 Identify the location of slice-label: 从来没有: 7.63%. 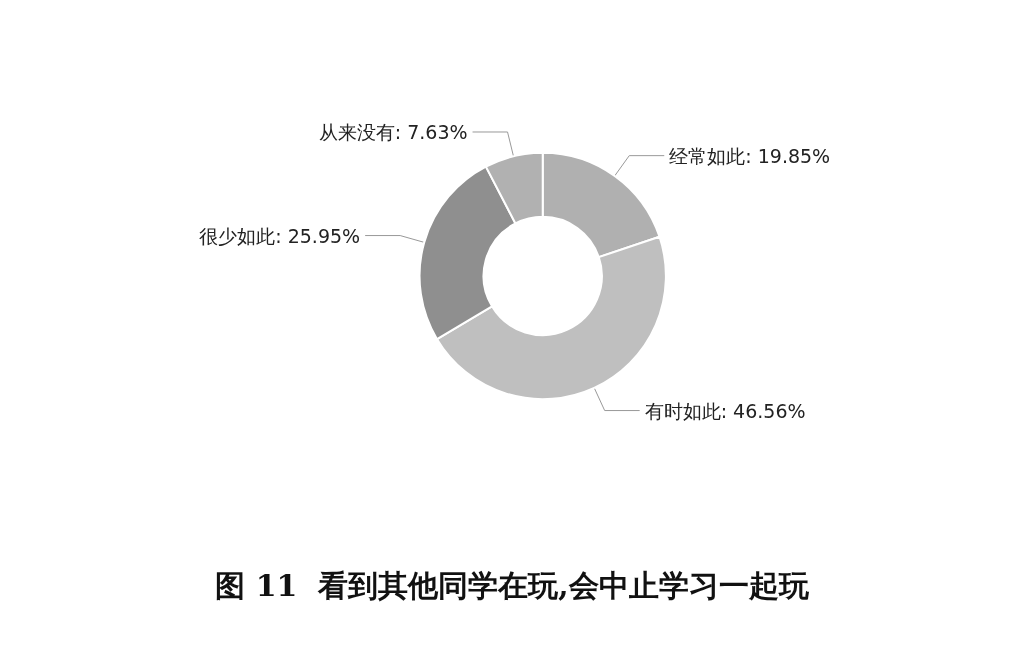
(393, 131).